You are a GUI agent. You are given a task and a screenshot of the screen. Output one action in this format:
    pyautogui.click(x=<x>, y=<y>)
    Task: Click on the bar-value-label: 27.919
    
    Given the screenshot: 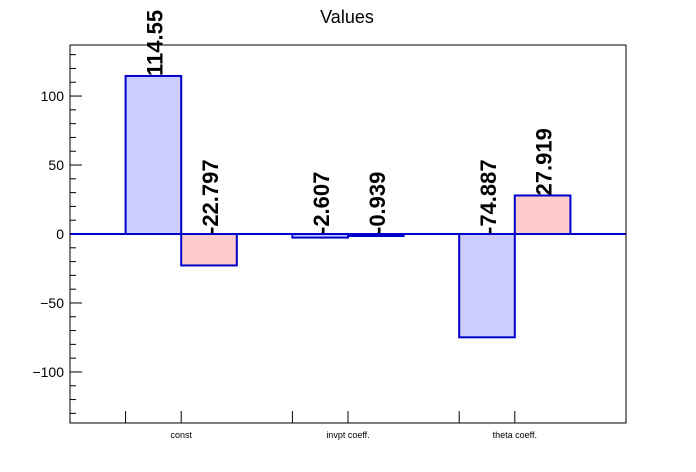 What is the action you would take?
    pyautogui.click(x=544, y=161)
    